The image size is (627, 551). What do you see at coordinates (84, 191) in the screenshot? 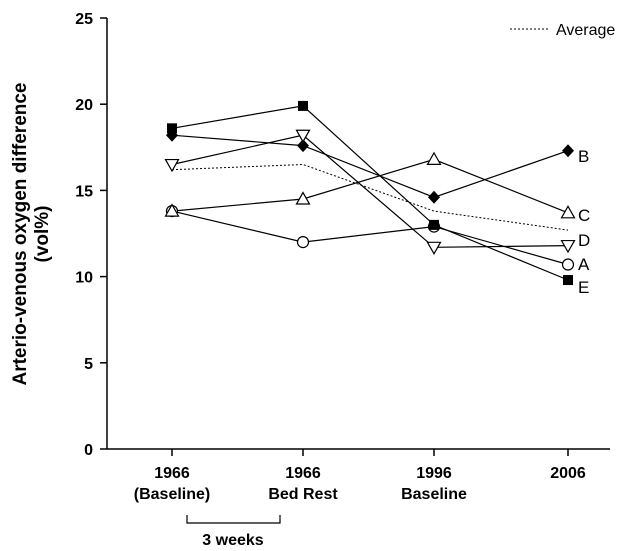
I see `y-tick-label: 15` at bounding box center [84, 191].